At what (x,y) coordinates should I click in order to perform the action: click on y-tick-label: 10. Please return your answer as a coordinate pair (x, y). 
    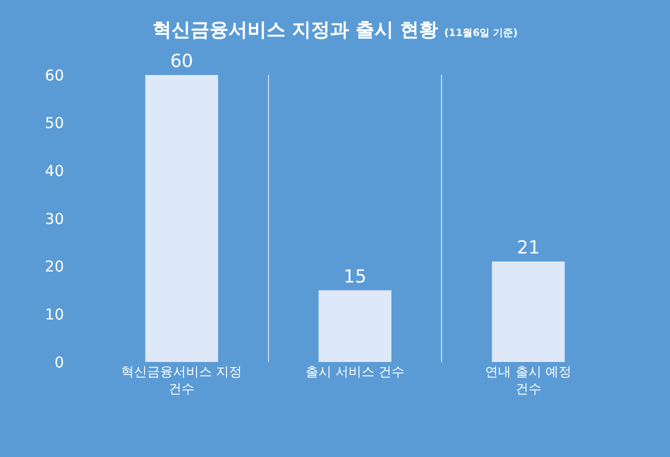
    Looking at the image, I should click on (54, 314).